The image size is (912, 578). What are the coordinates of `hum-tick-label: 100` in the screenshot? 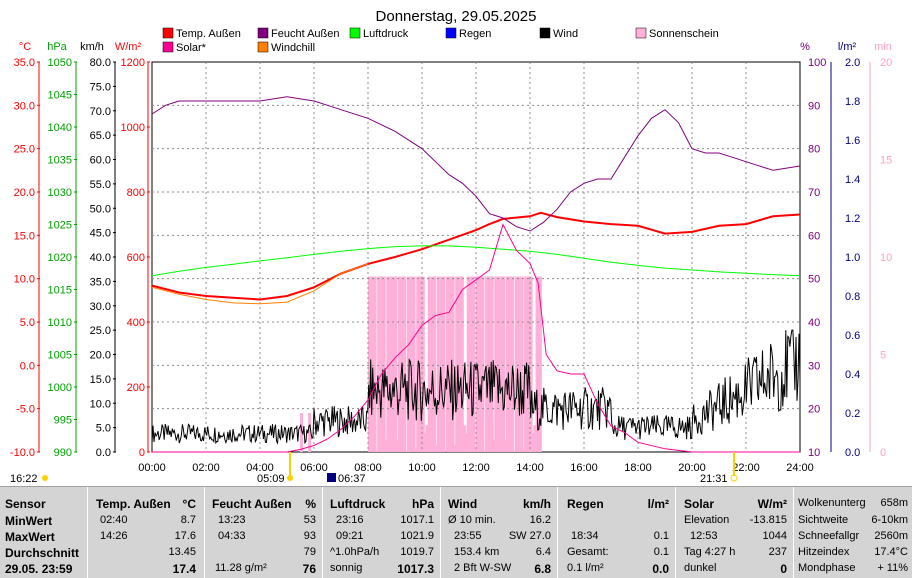 It's located at (817, 63).